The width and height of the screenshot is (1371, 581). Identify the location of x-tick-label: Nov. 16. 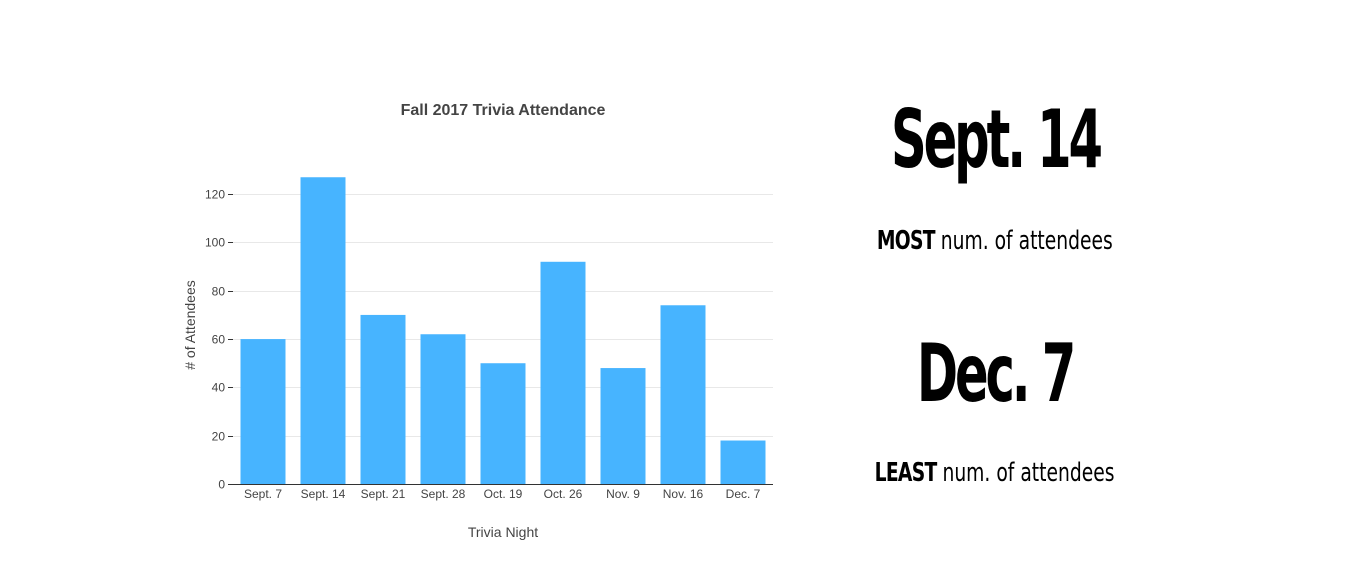
(683, 494).